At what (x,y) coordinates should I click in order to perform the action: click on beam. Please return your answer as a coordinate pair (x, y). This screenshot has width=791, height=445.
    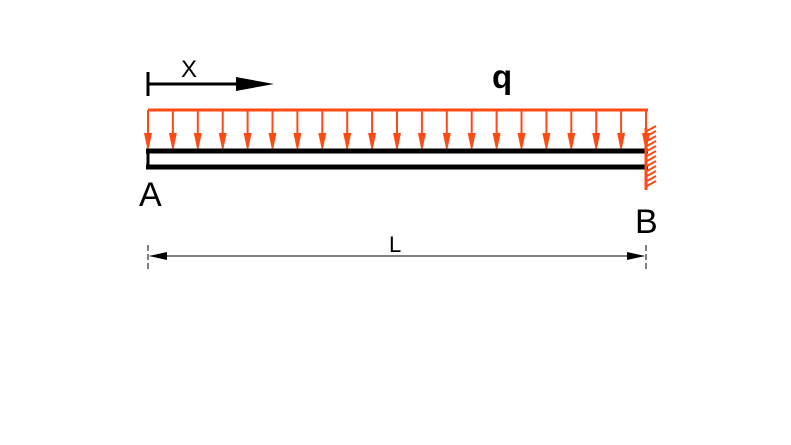
    Looking at the image, I should click on (397, 159).